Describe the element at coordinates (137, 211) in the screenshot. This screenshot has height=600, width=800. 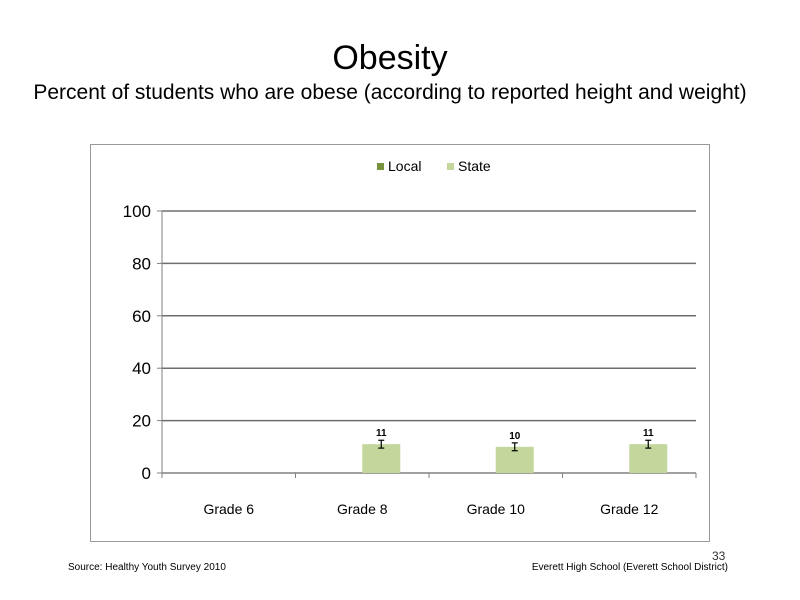
I see `y-tick-label: 100` at that location.